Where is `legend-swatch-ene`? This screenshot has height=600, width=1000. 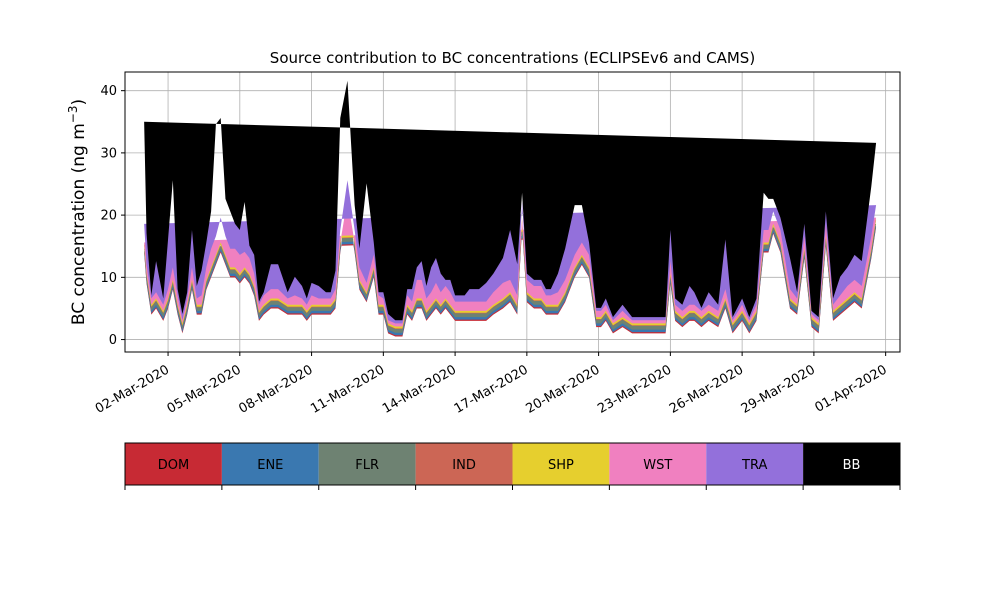 legend-swatch-ene is located at coordinates (270, 464).